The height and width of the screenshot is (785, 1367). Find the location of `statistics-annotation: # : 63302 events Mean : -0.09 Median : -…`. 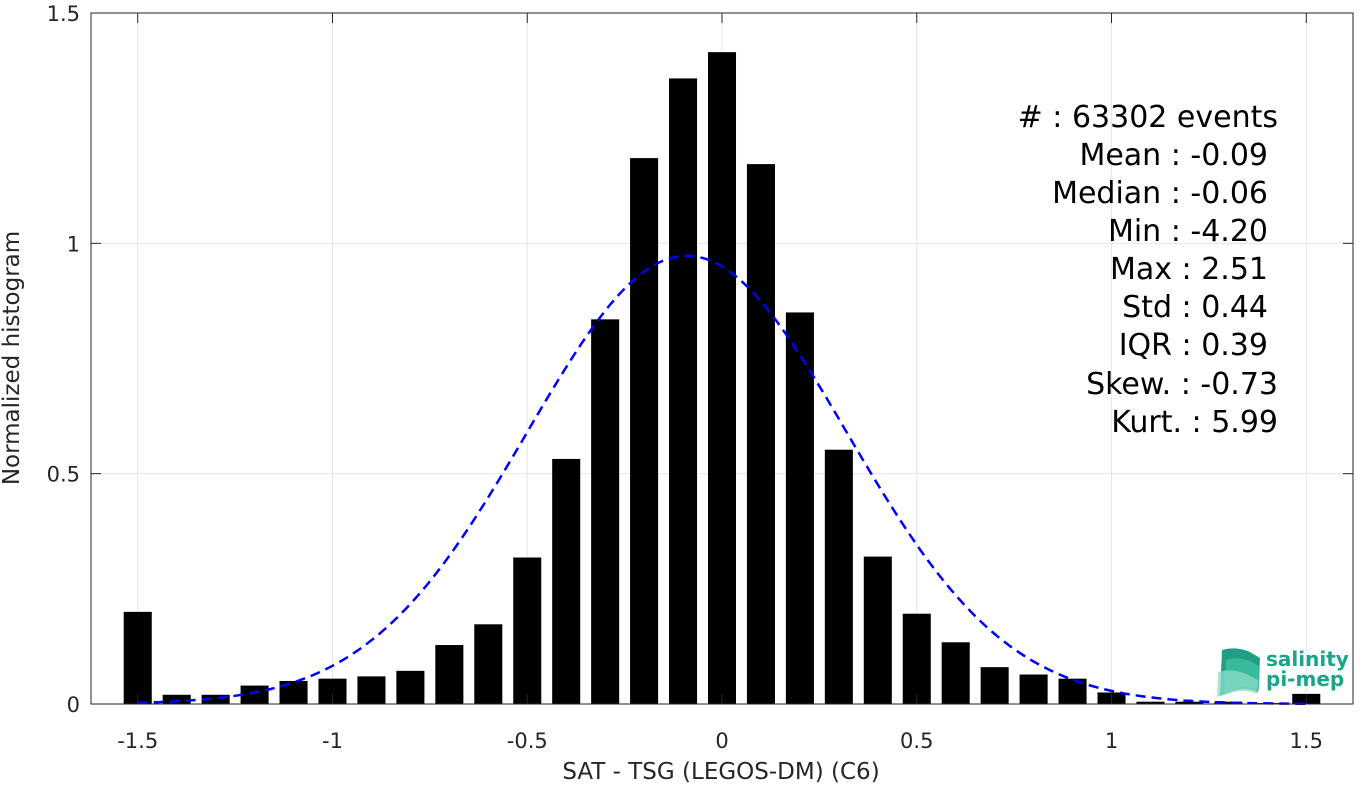

statistics-annotation: # : 63302 events Mean : -0.09 Median : -… is located at coordinates (1148, 270).